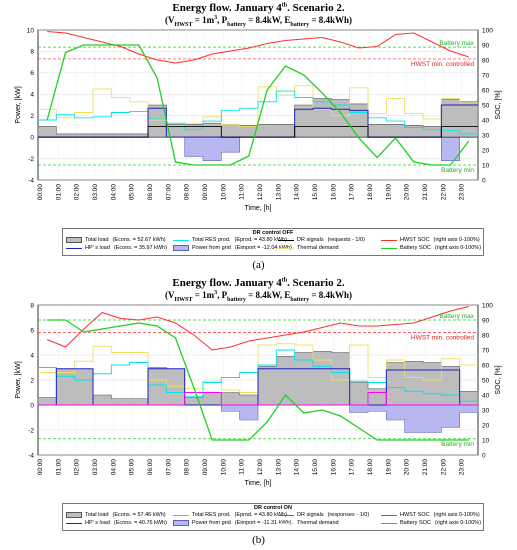 Image resolution: width=517 pixels, height=550 pixels. I want to click on y-tick-label: -2, so click(31, 159).